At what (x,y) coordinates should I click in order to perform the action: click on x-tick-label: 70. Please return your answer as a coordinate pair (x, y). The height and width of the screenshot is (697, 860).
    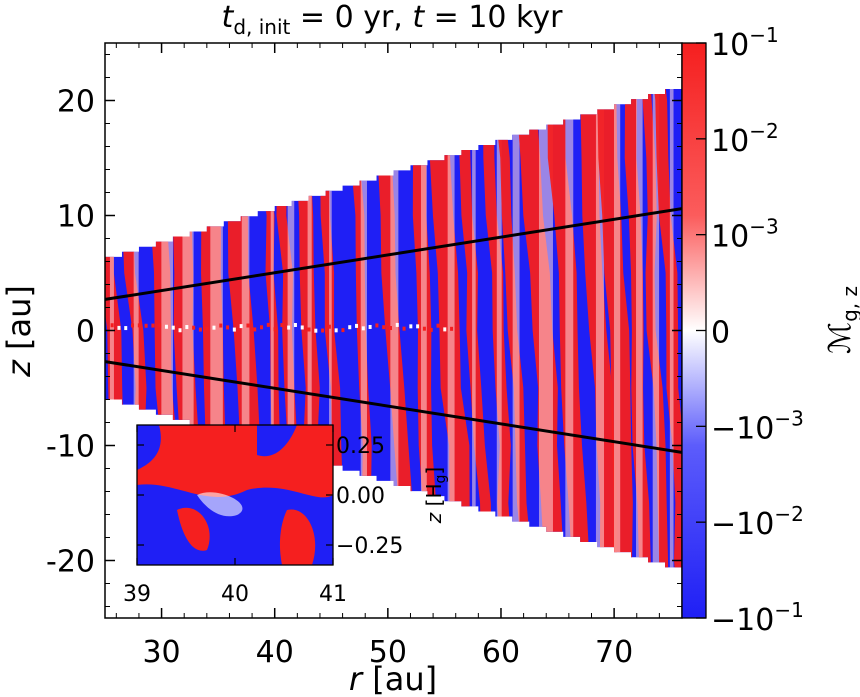
    Looking at the image, I should click on (614, 652).